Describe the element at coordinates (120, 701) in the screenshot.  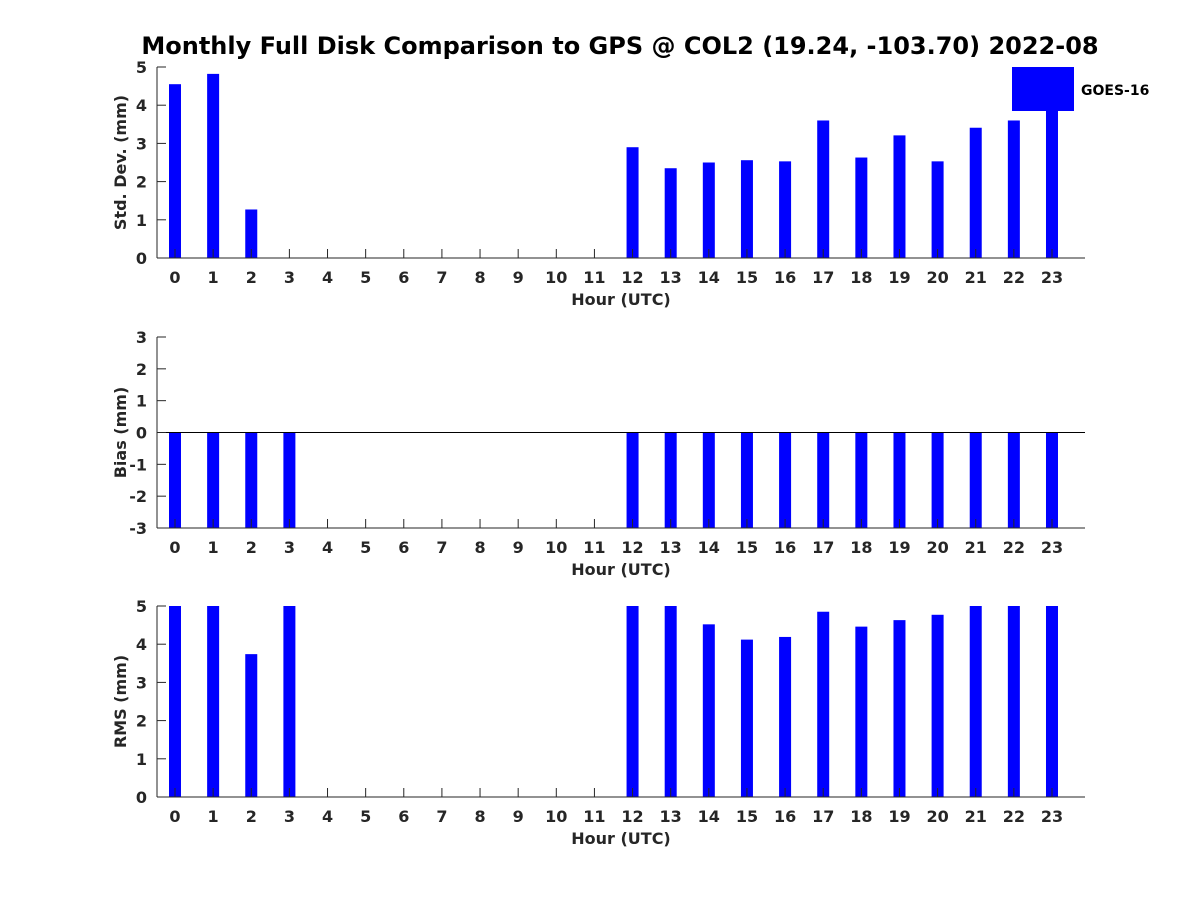
I see `y-axis-label: RMS (mm)` at that location.